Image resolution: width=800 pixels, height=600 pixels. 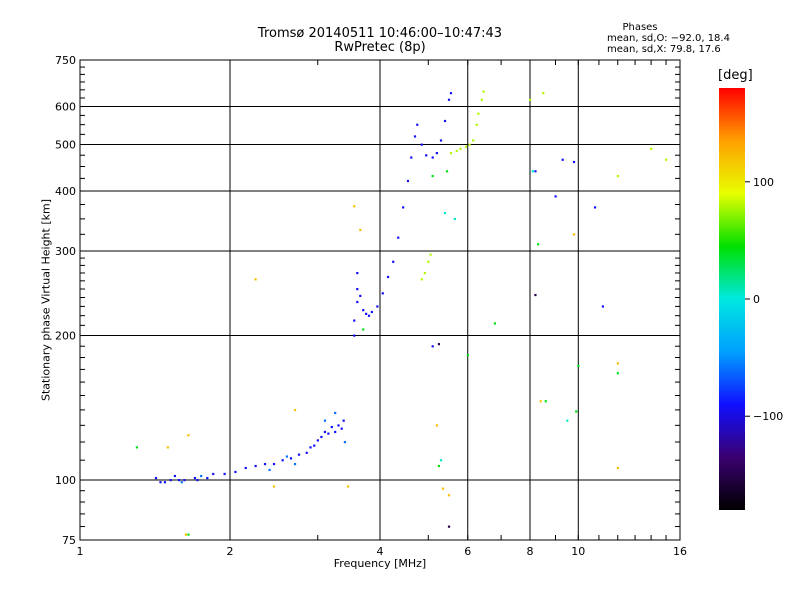 What do you see at coordinates (668, 38) in the screenshot?
I see `phases-o-stats: mean, sd,O: −92.0, 18.4` at bounding box center [668, 38].